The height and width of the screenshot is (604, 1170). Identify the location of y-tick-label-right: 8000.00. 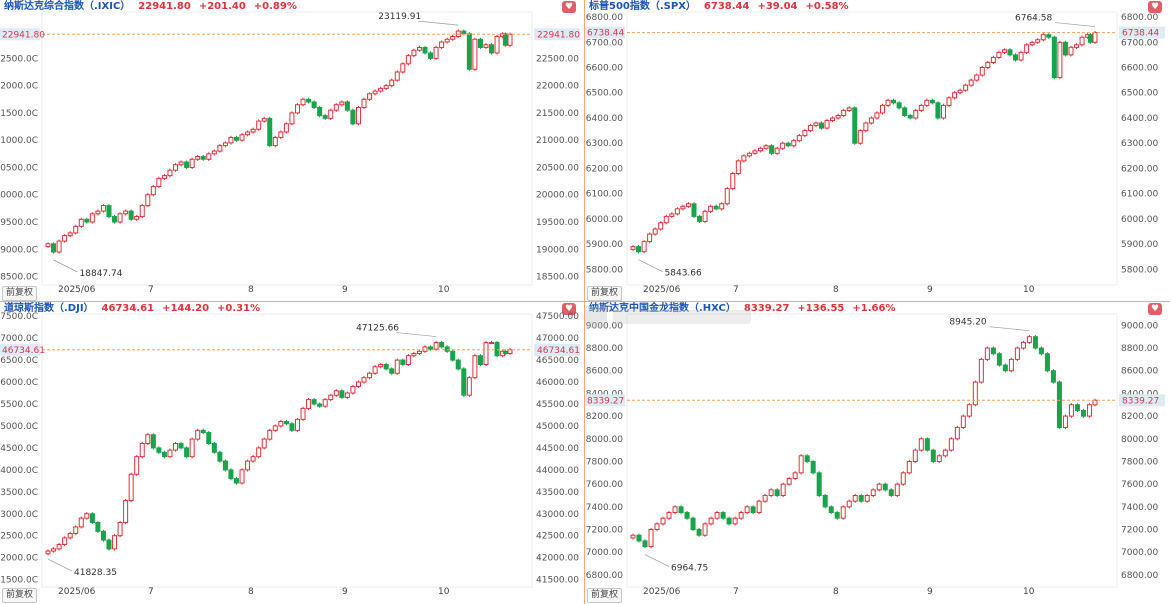
(1139, 440).